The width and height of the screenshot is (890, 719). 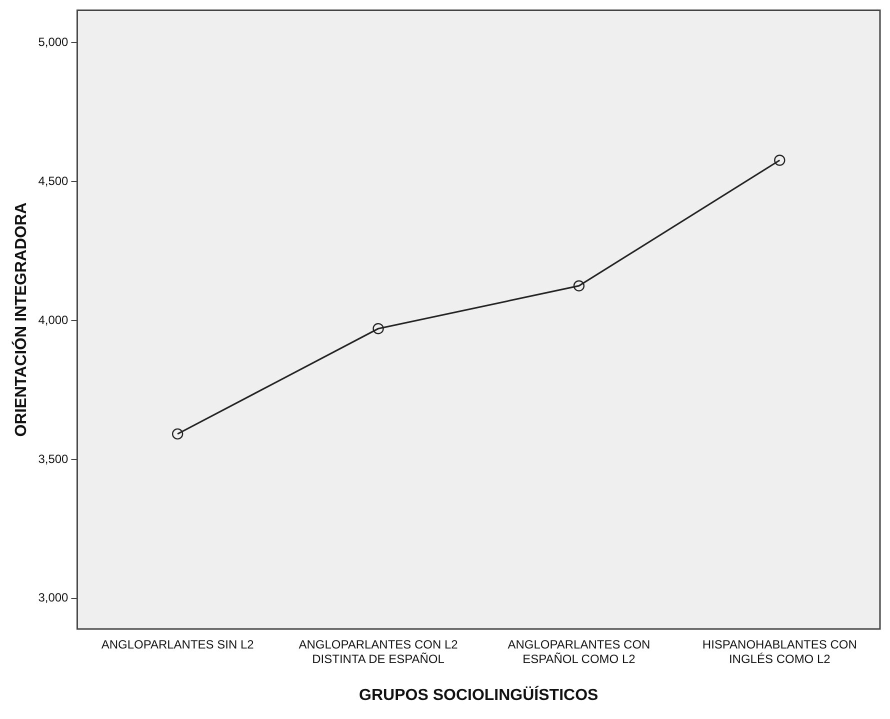 What do you see at coordinates (53, 597) in the screenshot?
I see `y-tick-label: 3,000` at bounding box center [53, 597].